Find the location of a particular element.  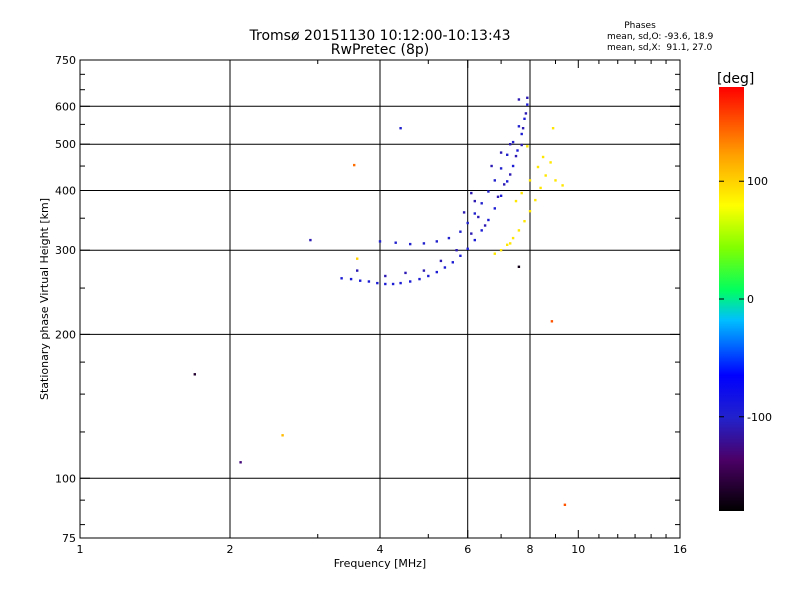

x-axis-label: Frequency [MHz] is located at coordinates (380, 563).